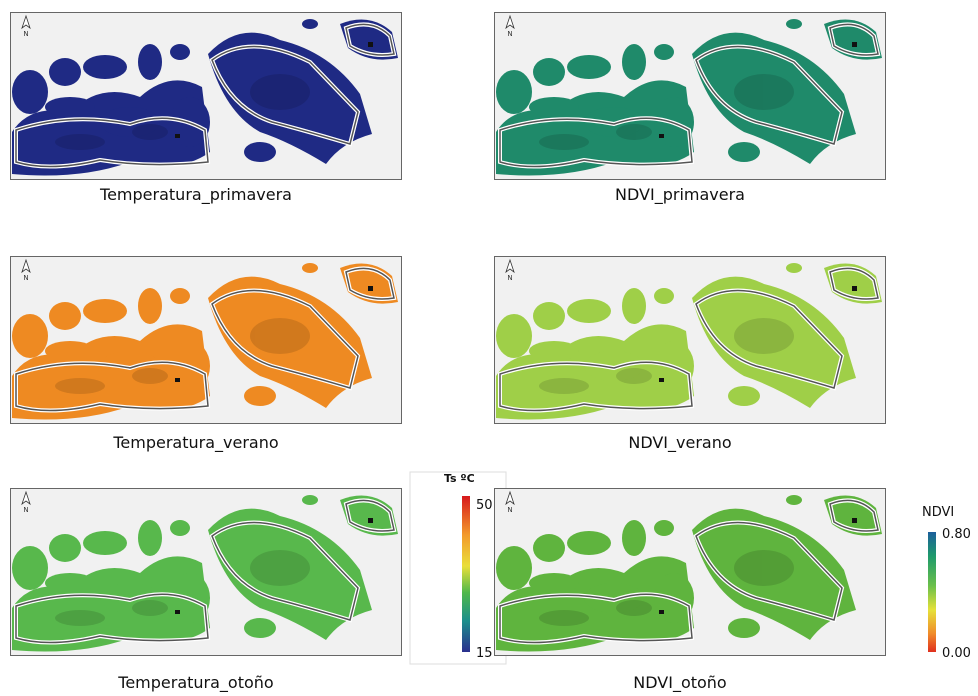 The width and height of the screenshot is (978, 696). What do you see at coordinates (195, 195) in the screenshot?
I see `panel-caption: Temperatura_primavera` at bounding box center [195, 195].